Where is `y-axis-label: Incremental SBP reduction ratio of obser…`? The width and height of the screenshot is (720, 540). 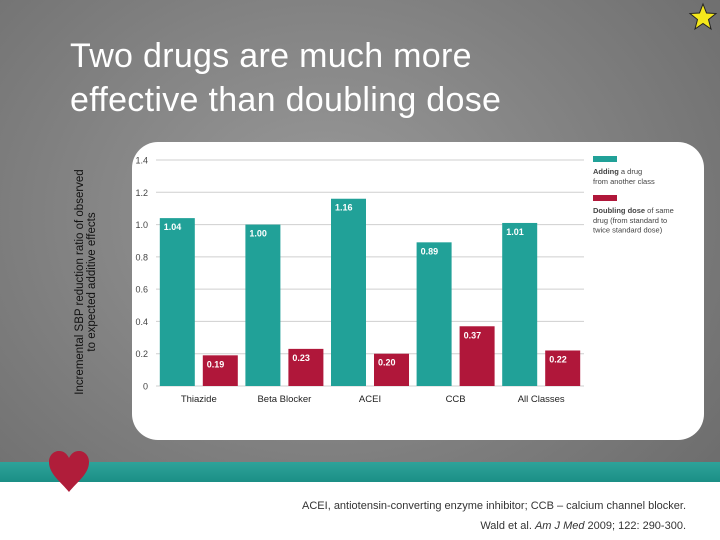
y-axis-label: Incremental SBP reduction ratio of obser… is located at coordinates (86, 282).